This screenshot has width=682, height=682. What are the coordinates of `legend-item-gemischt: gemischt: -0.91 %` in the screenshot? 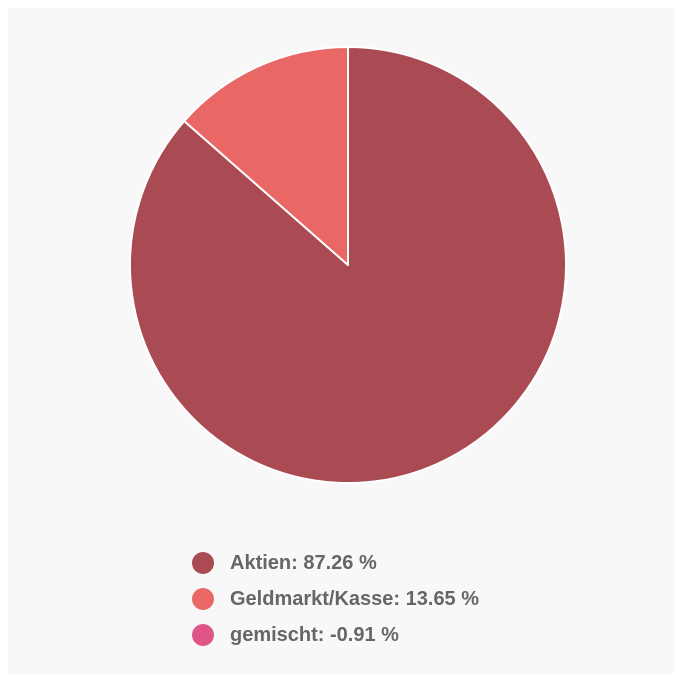 It's located at (392, 635).